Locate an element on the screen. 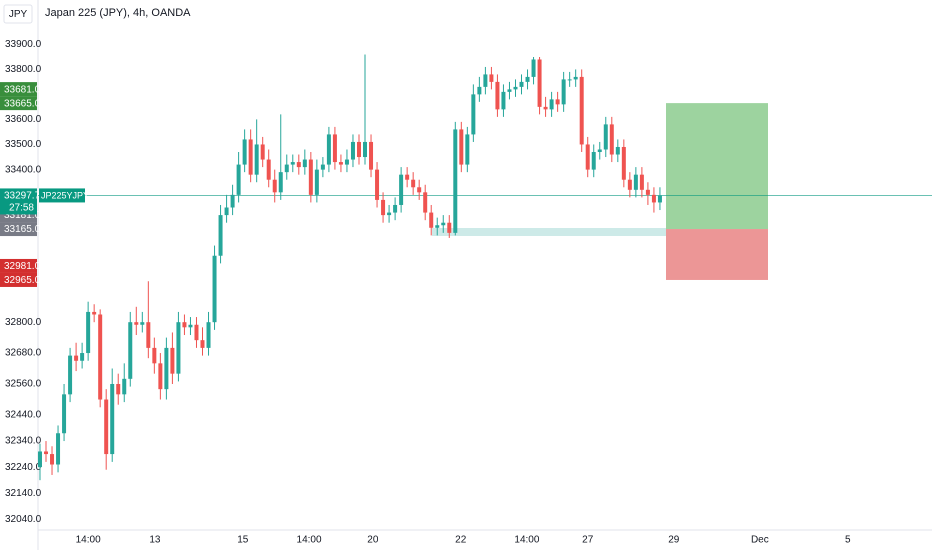 The height and width of the screenshot is (550, 932). x-tick-label: 5 is located at coordinates (848, 540).